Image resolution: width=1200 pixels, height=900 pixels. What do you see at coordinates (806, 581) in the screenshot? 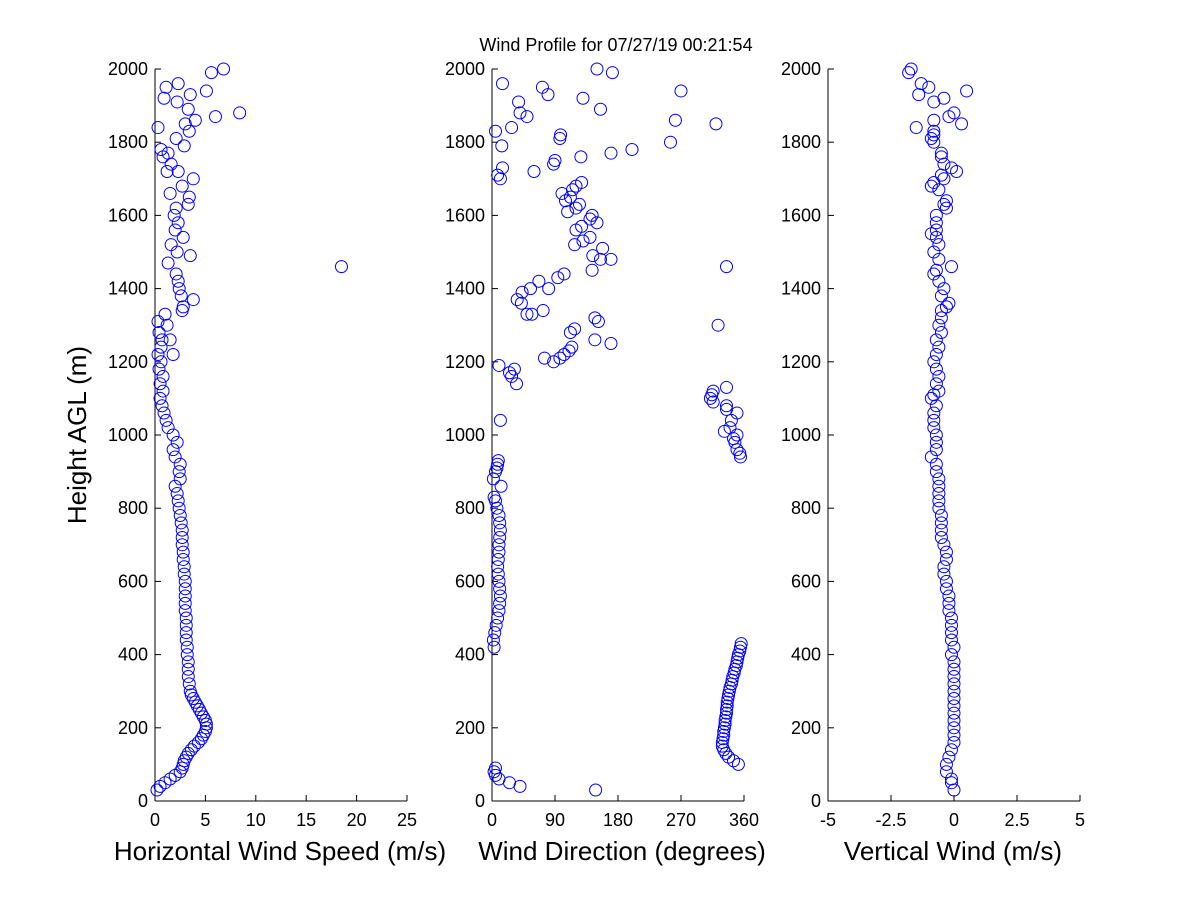
I see `y-tick-label-vertical-wind: 600` at bounding box center [806, 581].